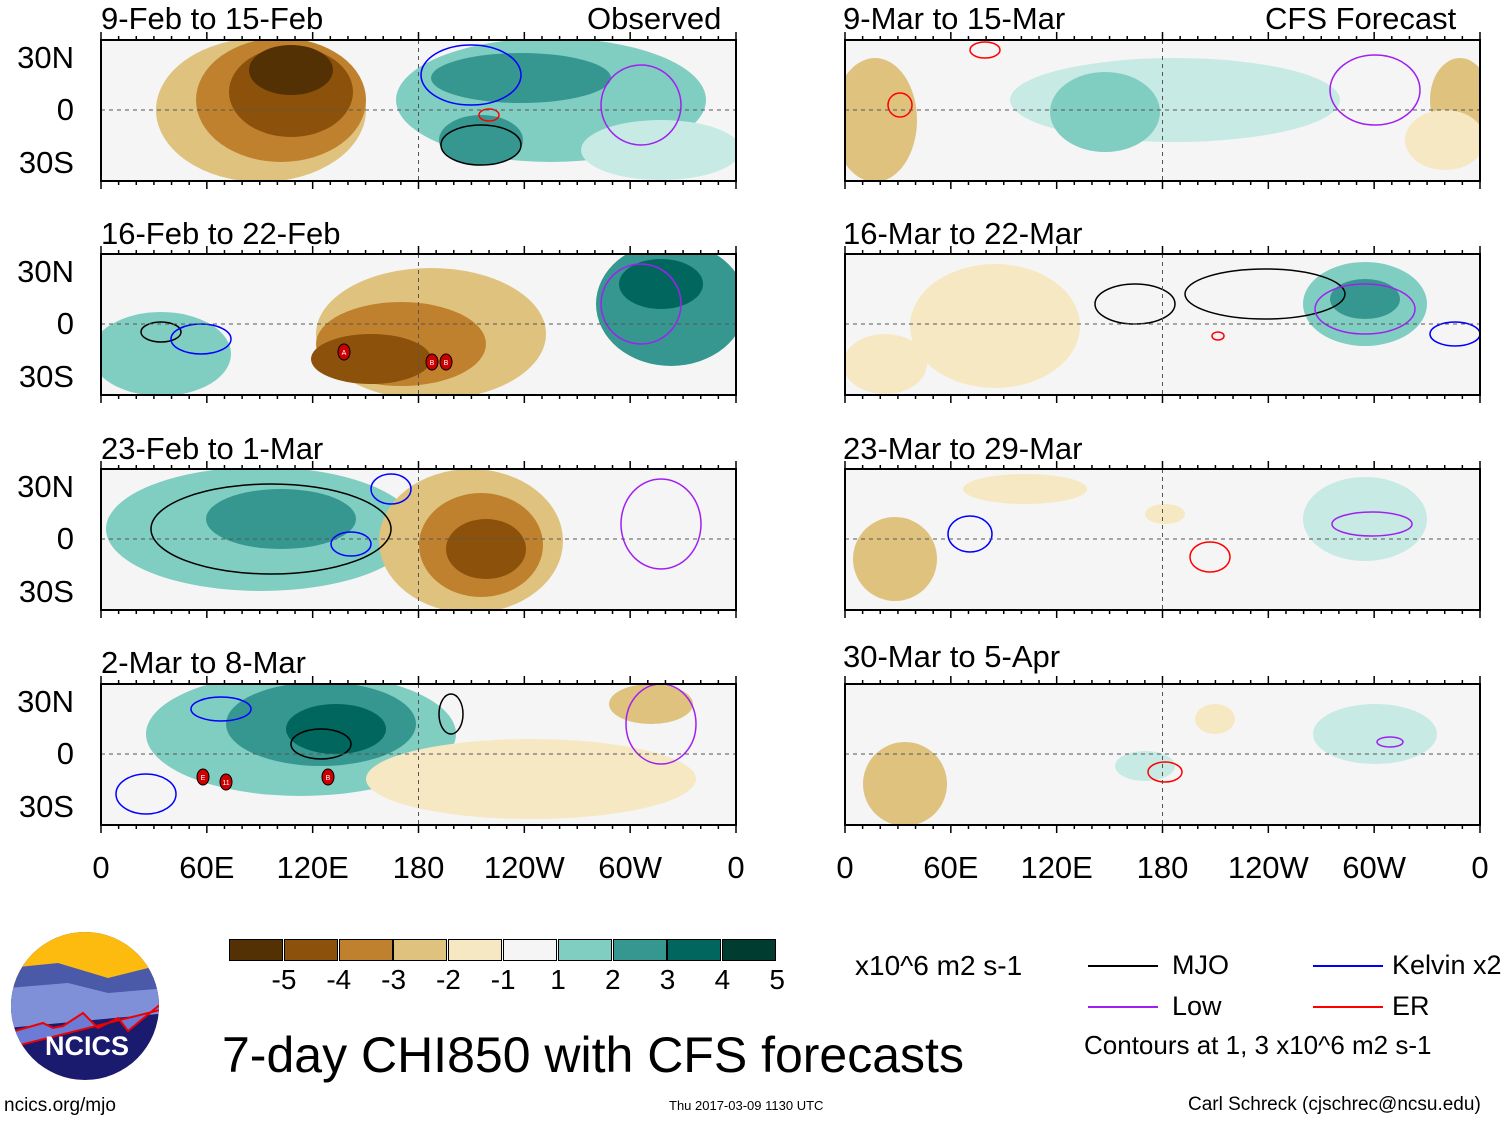 The height and width of the screenshot is (1121, 1510). What do you see at coordinates (394, 979) in the screenshot?
I see `colorbar-tick-label: -3` at bounding box center [394, 979].